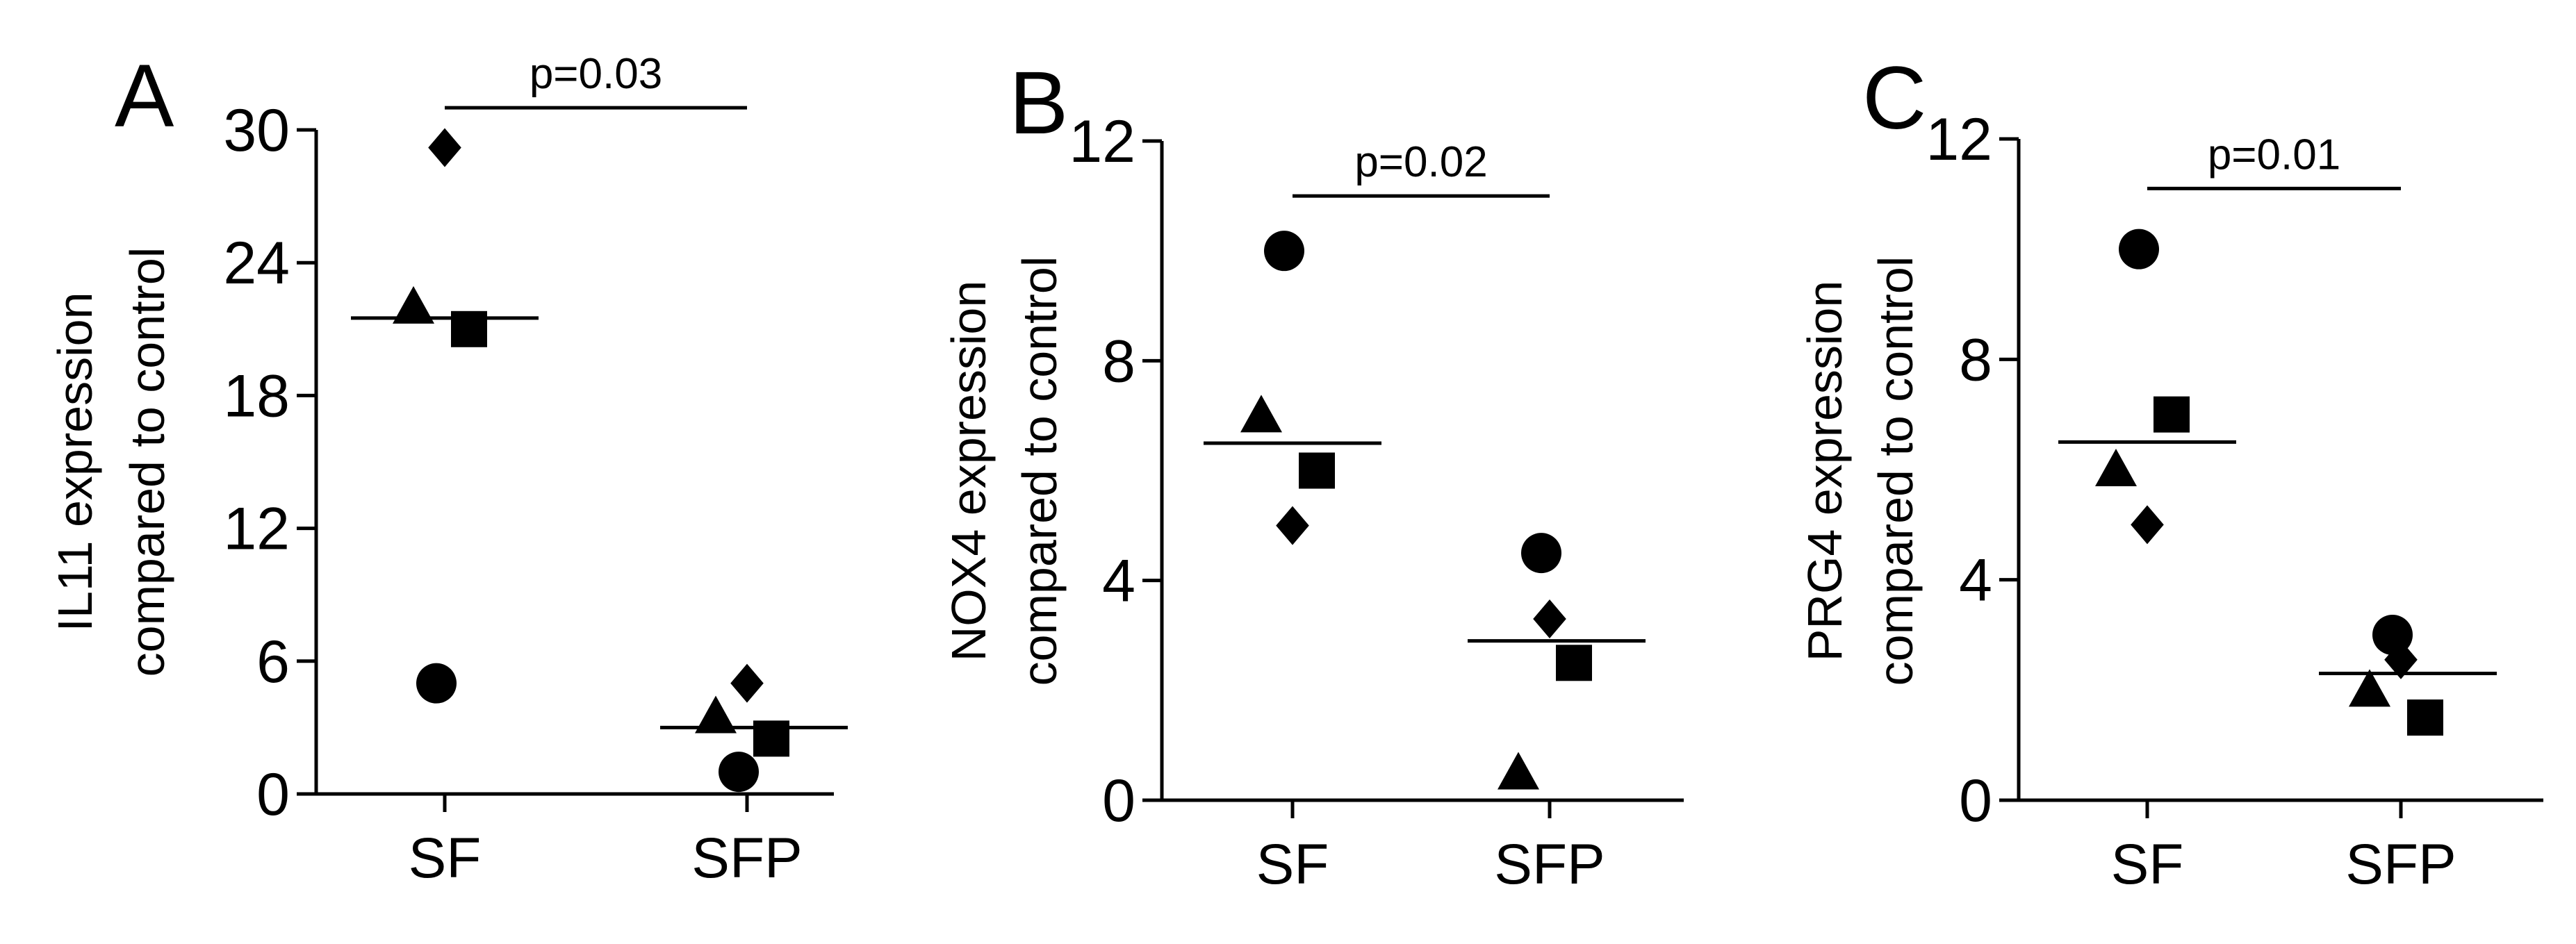  Describe the element at coordinates (144, 97) in the screenshot. I see `panel-letter: A` at that location.